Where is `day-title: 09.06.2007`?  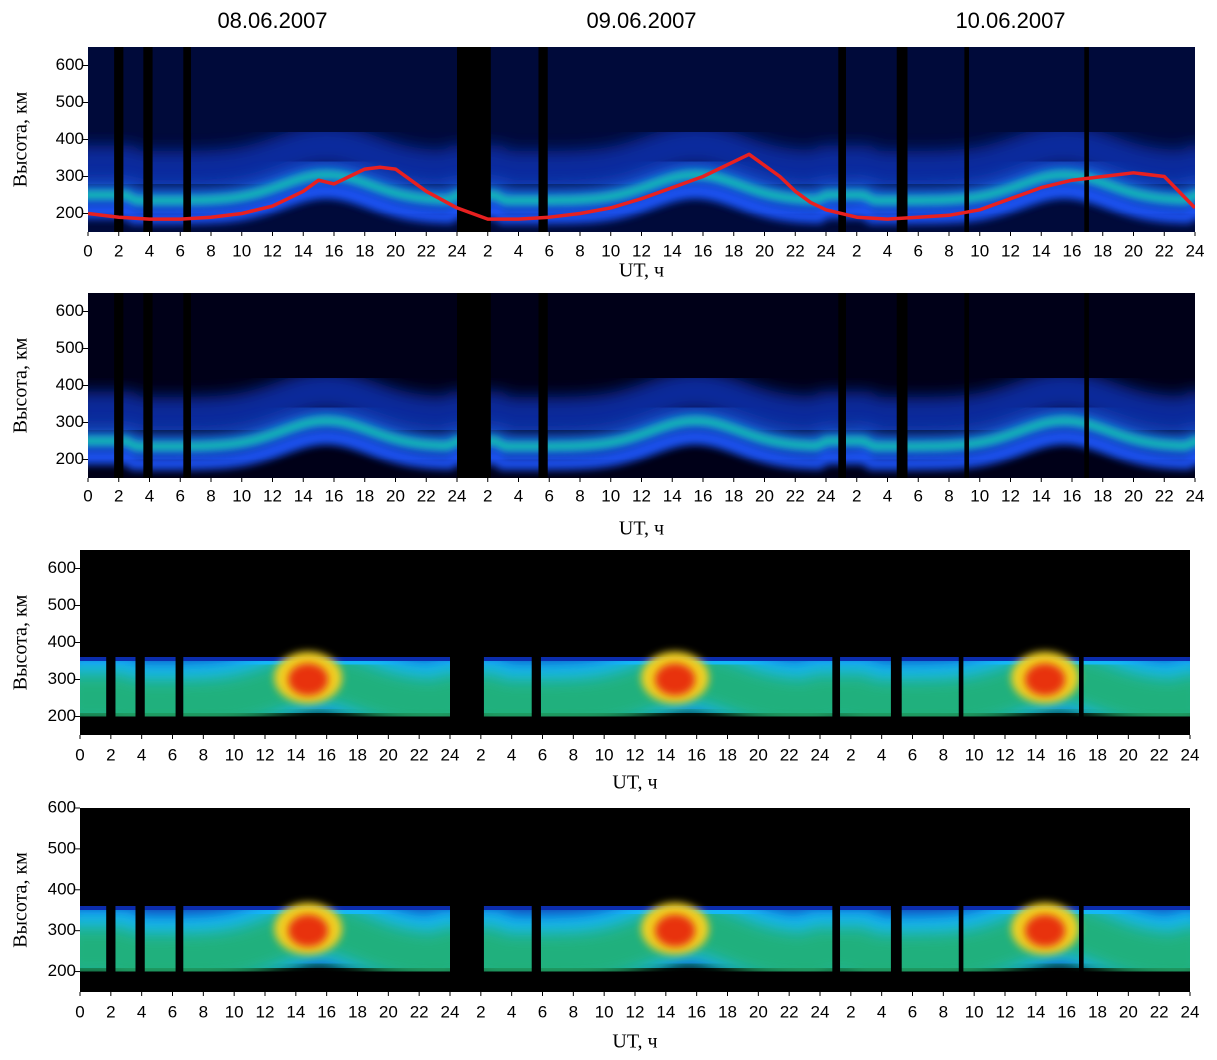 day-title: 09.06.2007 is located at coordinates (641, 20).